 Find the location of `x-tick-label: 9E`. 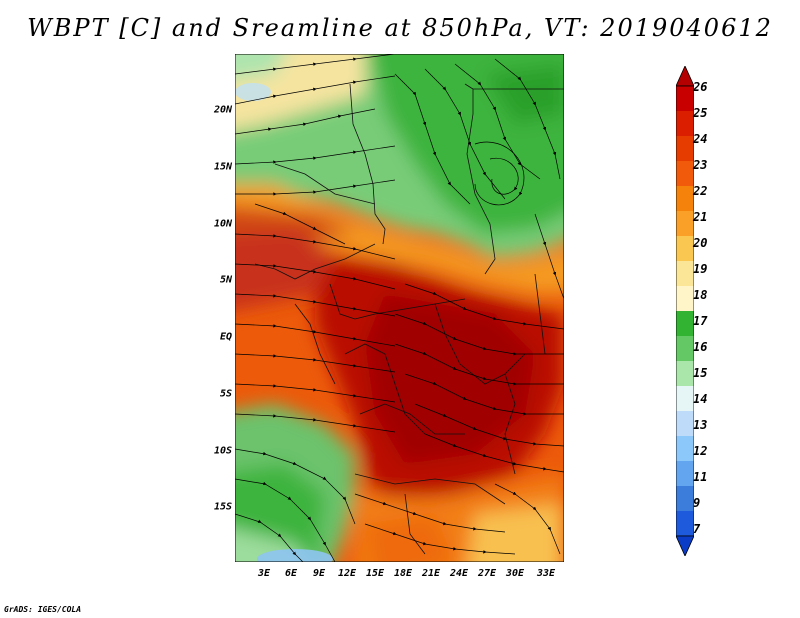

x-tick-label: 9E is located at coordinates (319, 573).